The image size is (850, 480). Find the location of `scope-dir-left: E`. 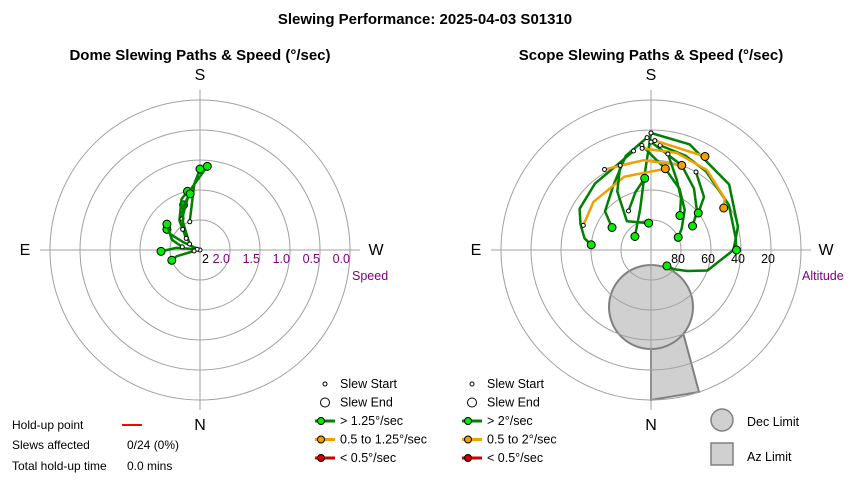

scope-dir-left: E is located at coordinates (476, 250).